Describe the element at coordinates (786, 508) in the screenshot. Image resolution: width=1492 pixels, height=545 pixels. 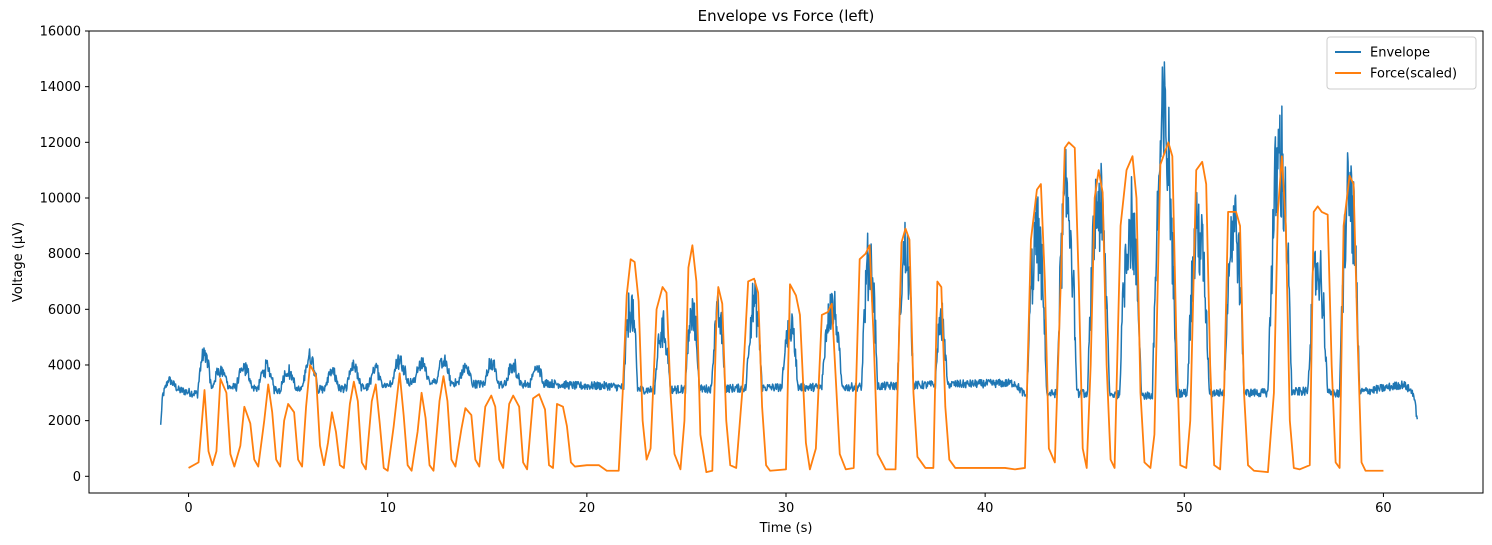
I see `x-tick-label: 30` at that location.